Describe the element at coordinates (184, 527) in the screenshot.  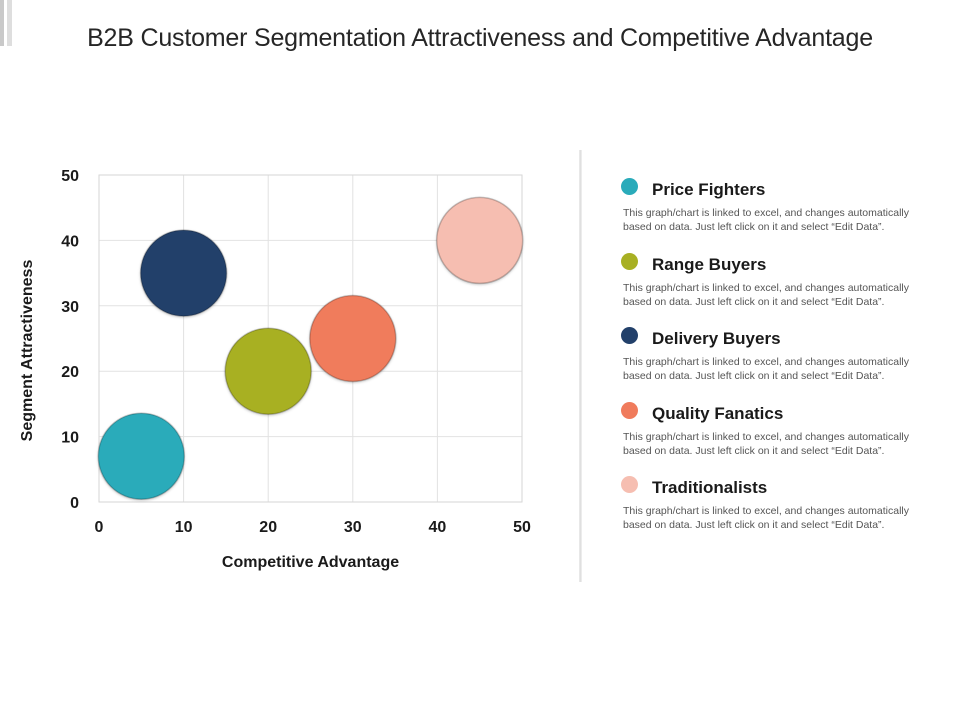
I see `x-tick-label: 10` at that location.